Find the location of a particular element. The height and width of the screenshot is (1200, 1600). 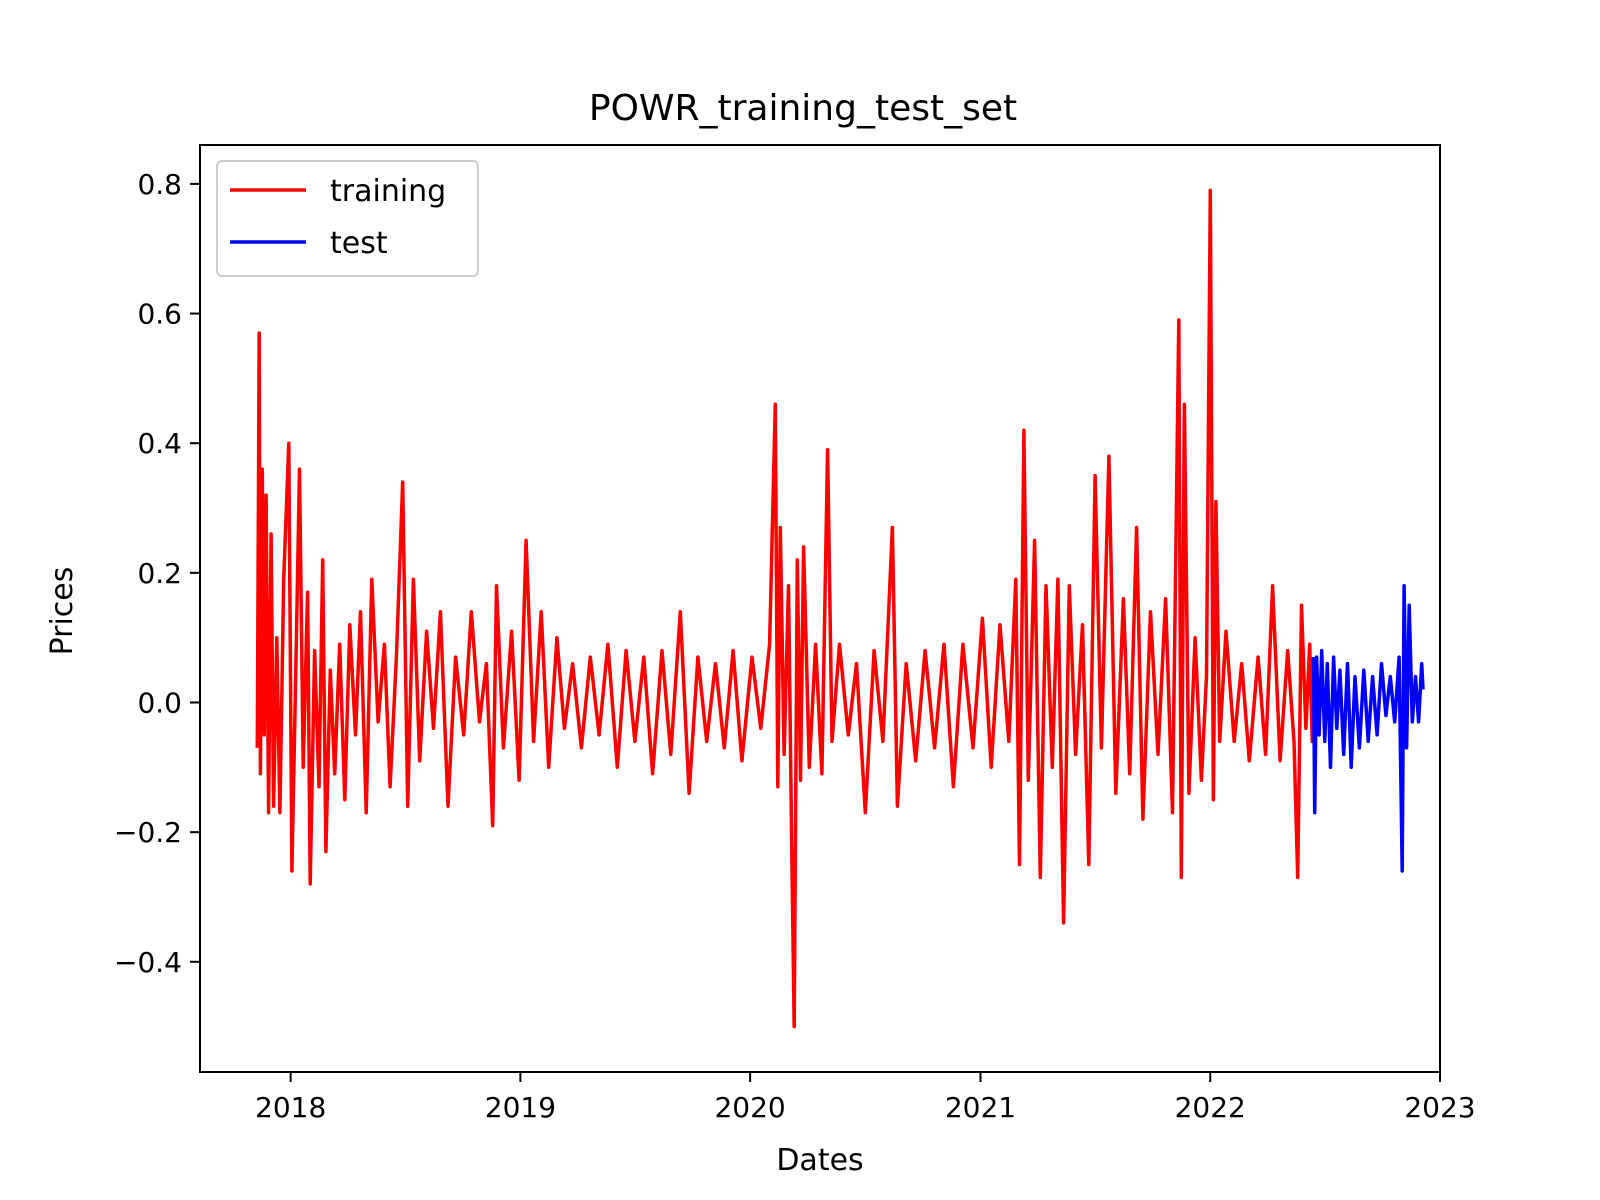

x-tick-label: 2020 is located at coordinates (749, 1107).